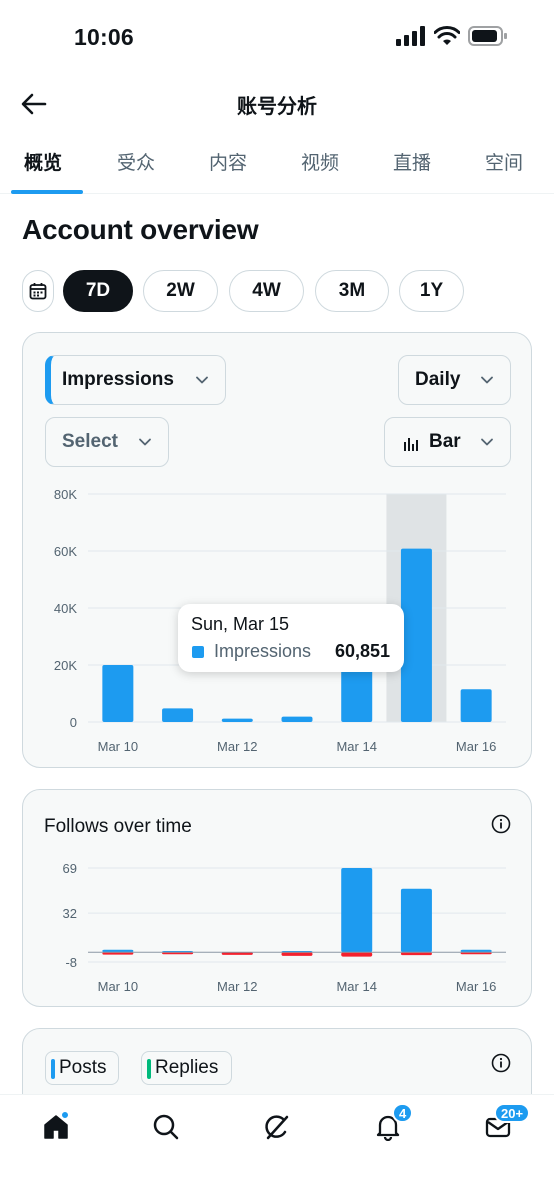  I want to click on search-icon, so click(166, 1127).